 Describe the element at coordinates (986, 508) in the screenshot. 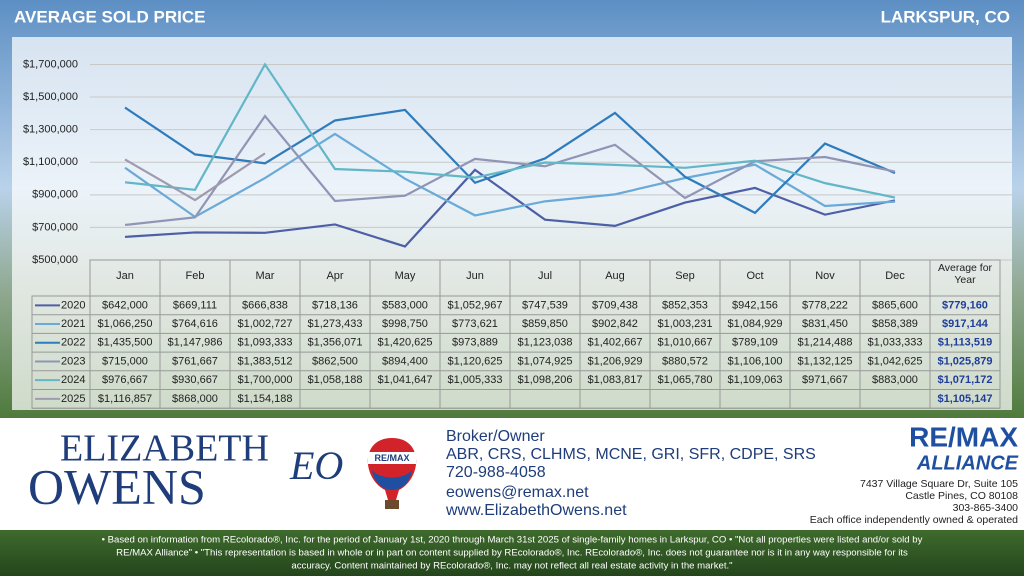

I see `office-phone: 303-865-3400` at that location.